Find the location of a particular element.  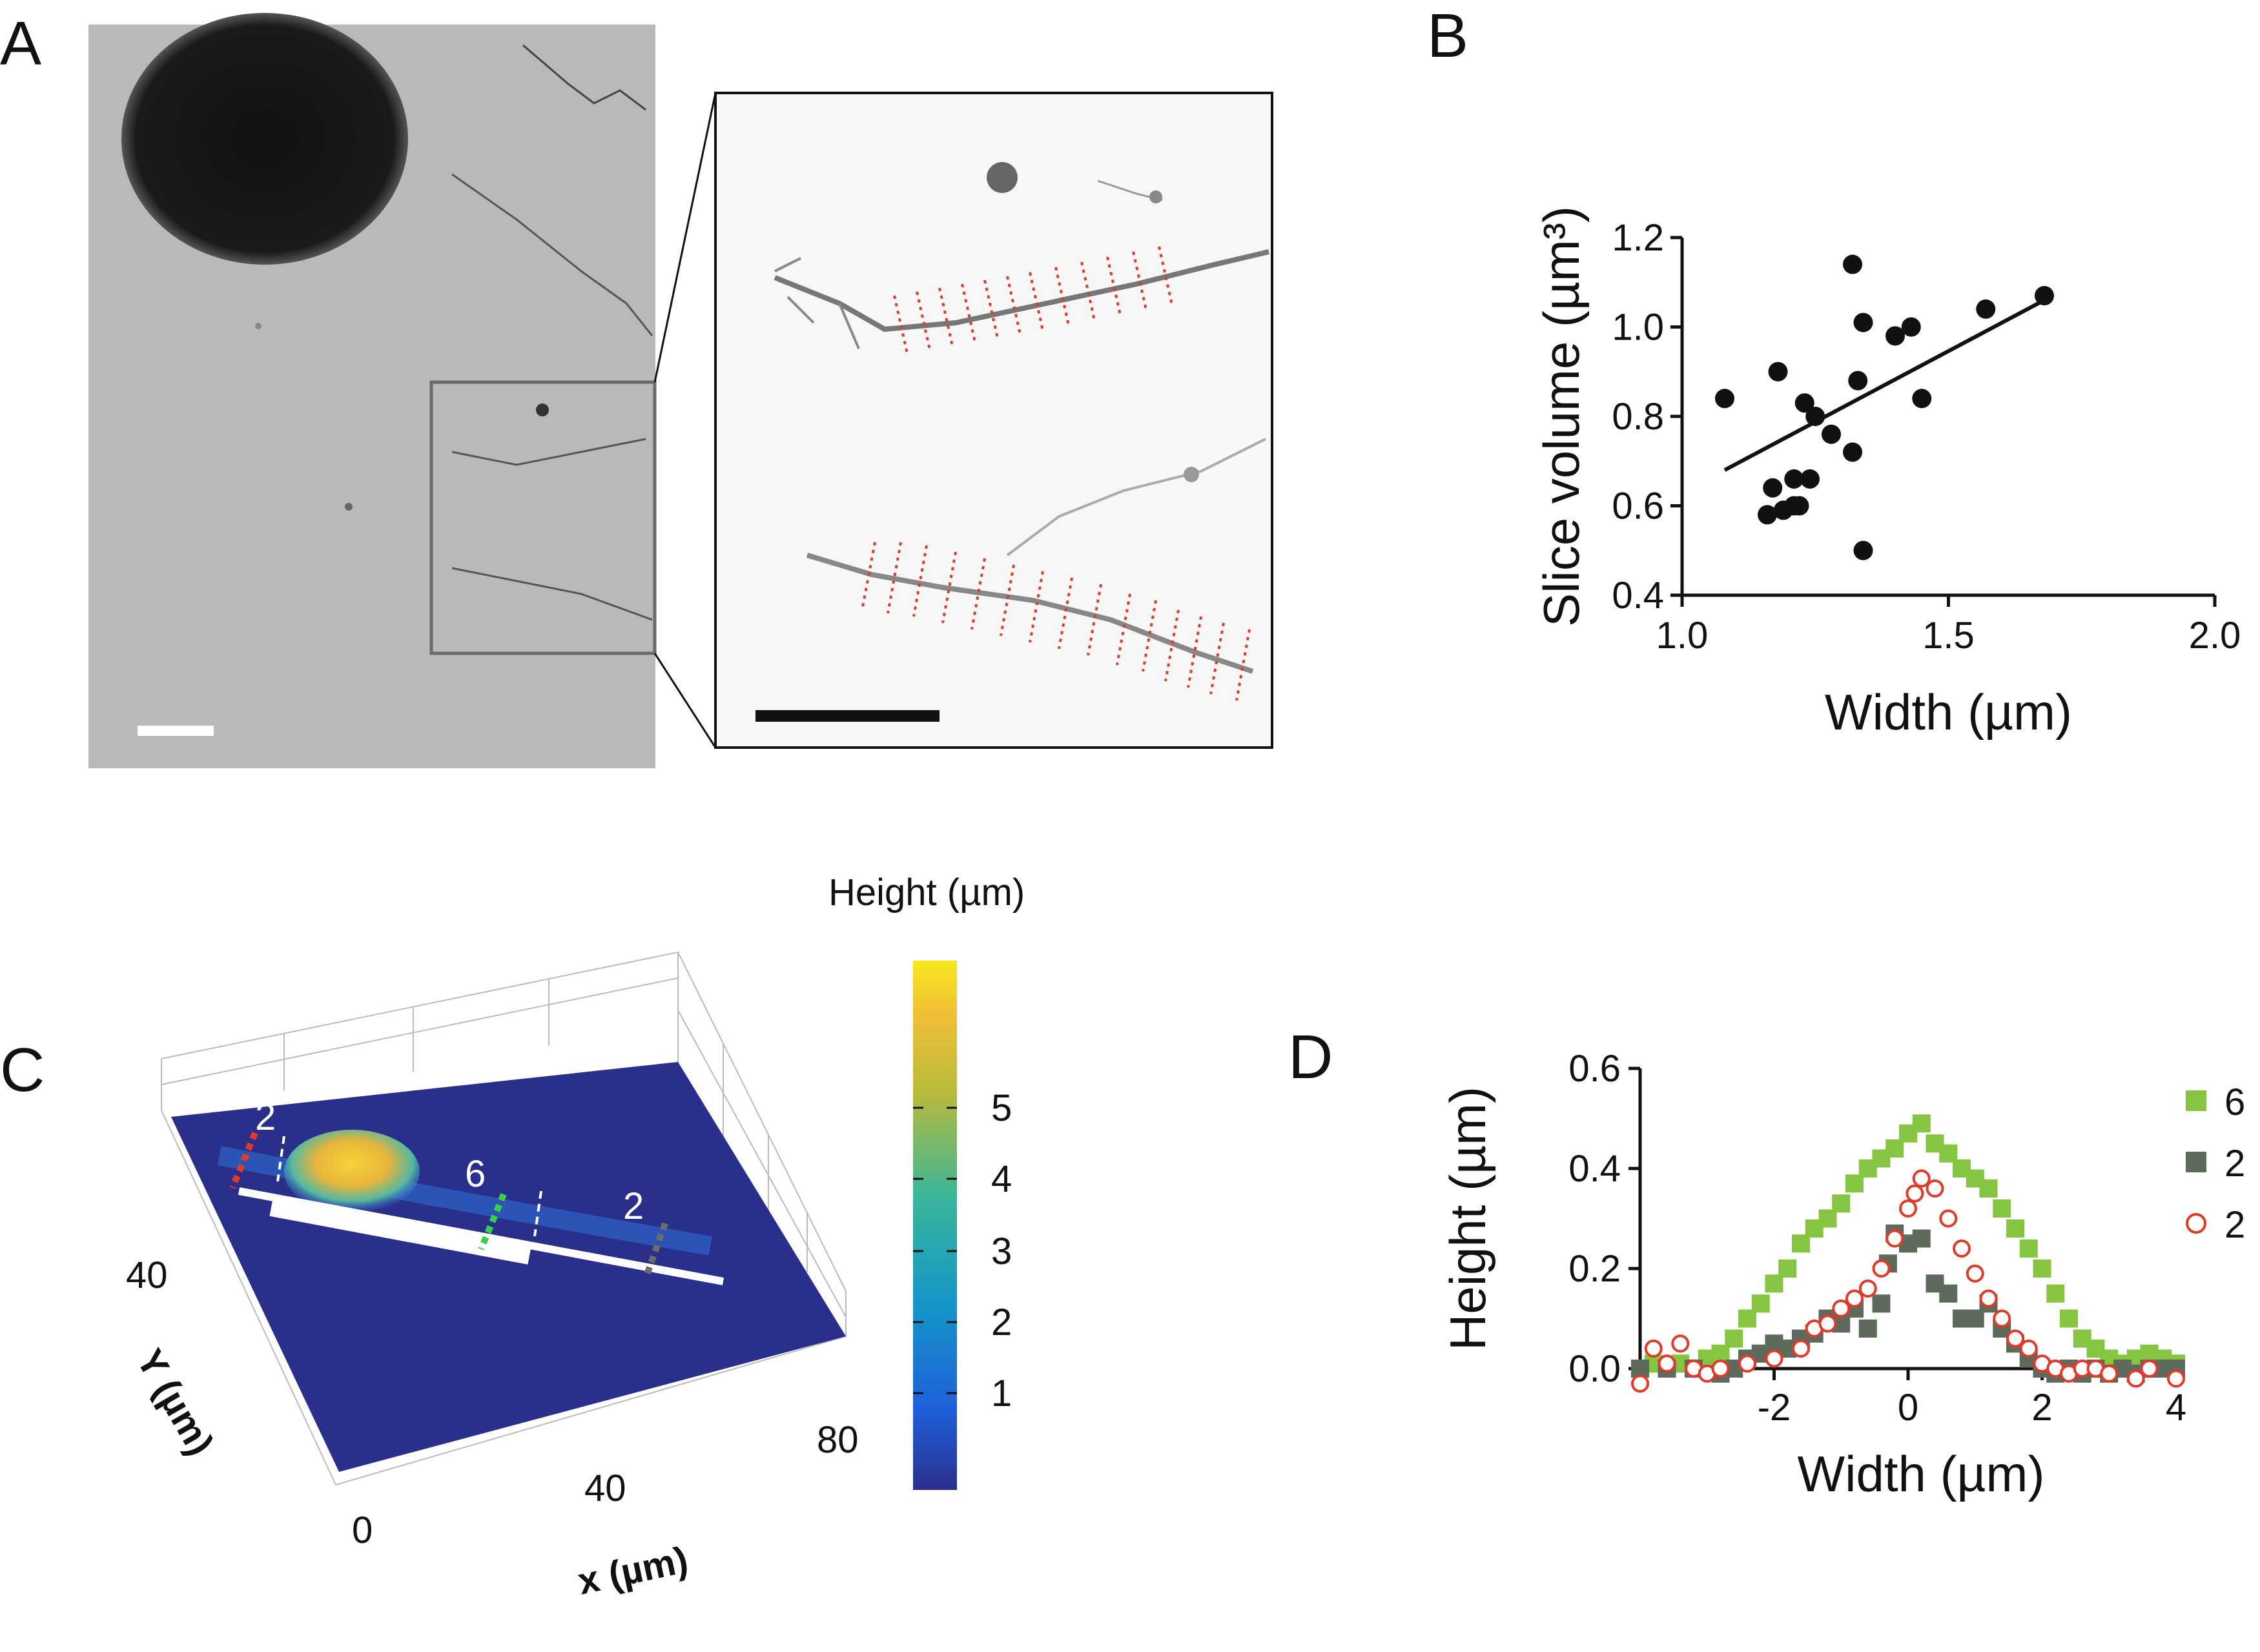

colorbar is located at coordinates (935, 1225).